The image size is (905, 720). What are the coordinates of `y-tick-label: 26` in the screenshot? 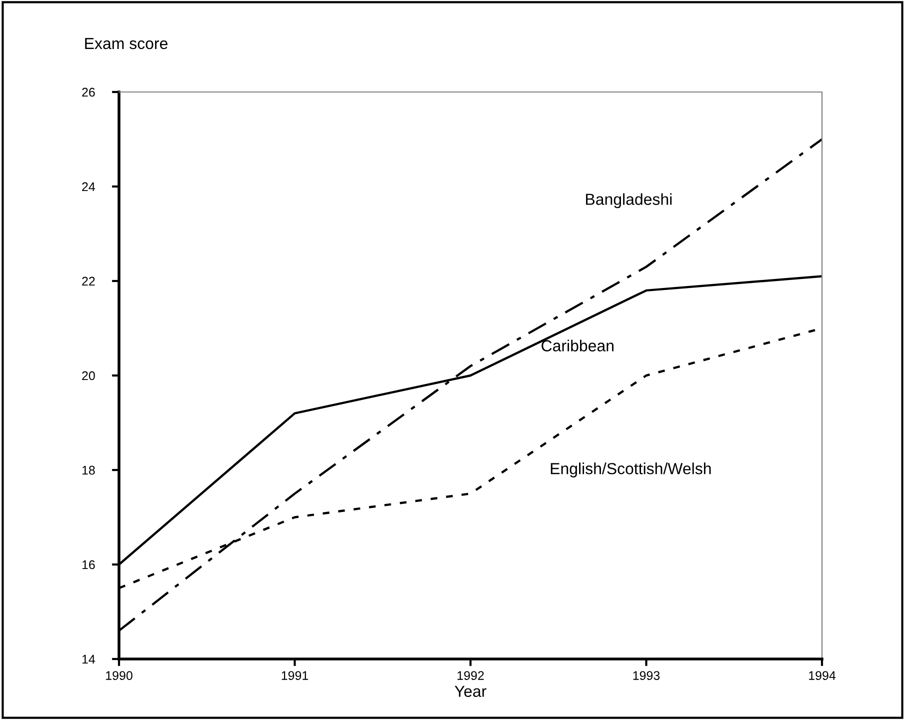 It's located at (88, 92).